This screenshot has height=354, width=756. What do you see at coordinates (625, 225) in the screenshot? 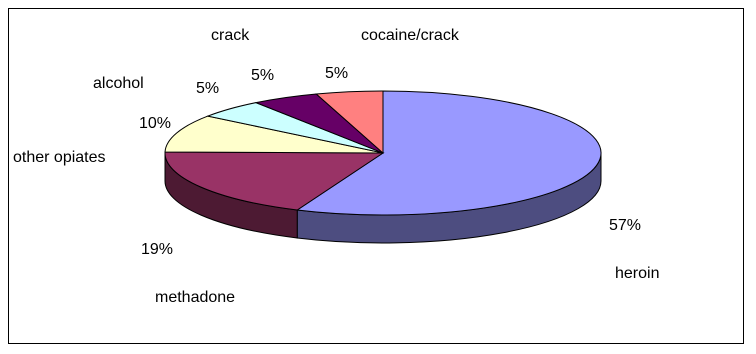
I see `label-heroin-percent: 57%` at bounding box center [625, 225].